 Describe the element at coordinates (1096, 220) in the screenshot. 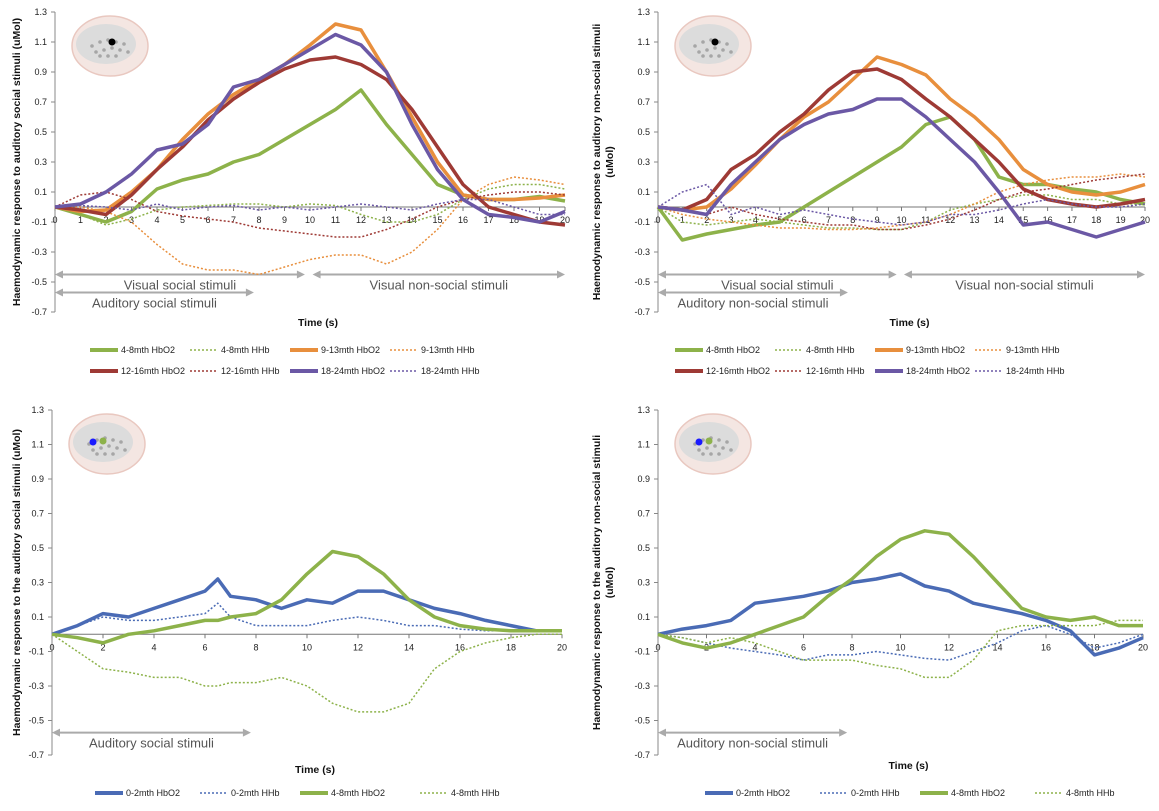

I see `x-tick-label: 18` at that location.